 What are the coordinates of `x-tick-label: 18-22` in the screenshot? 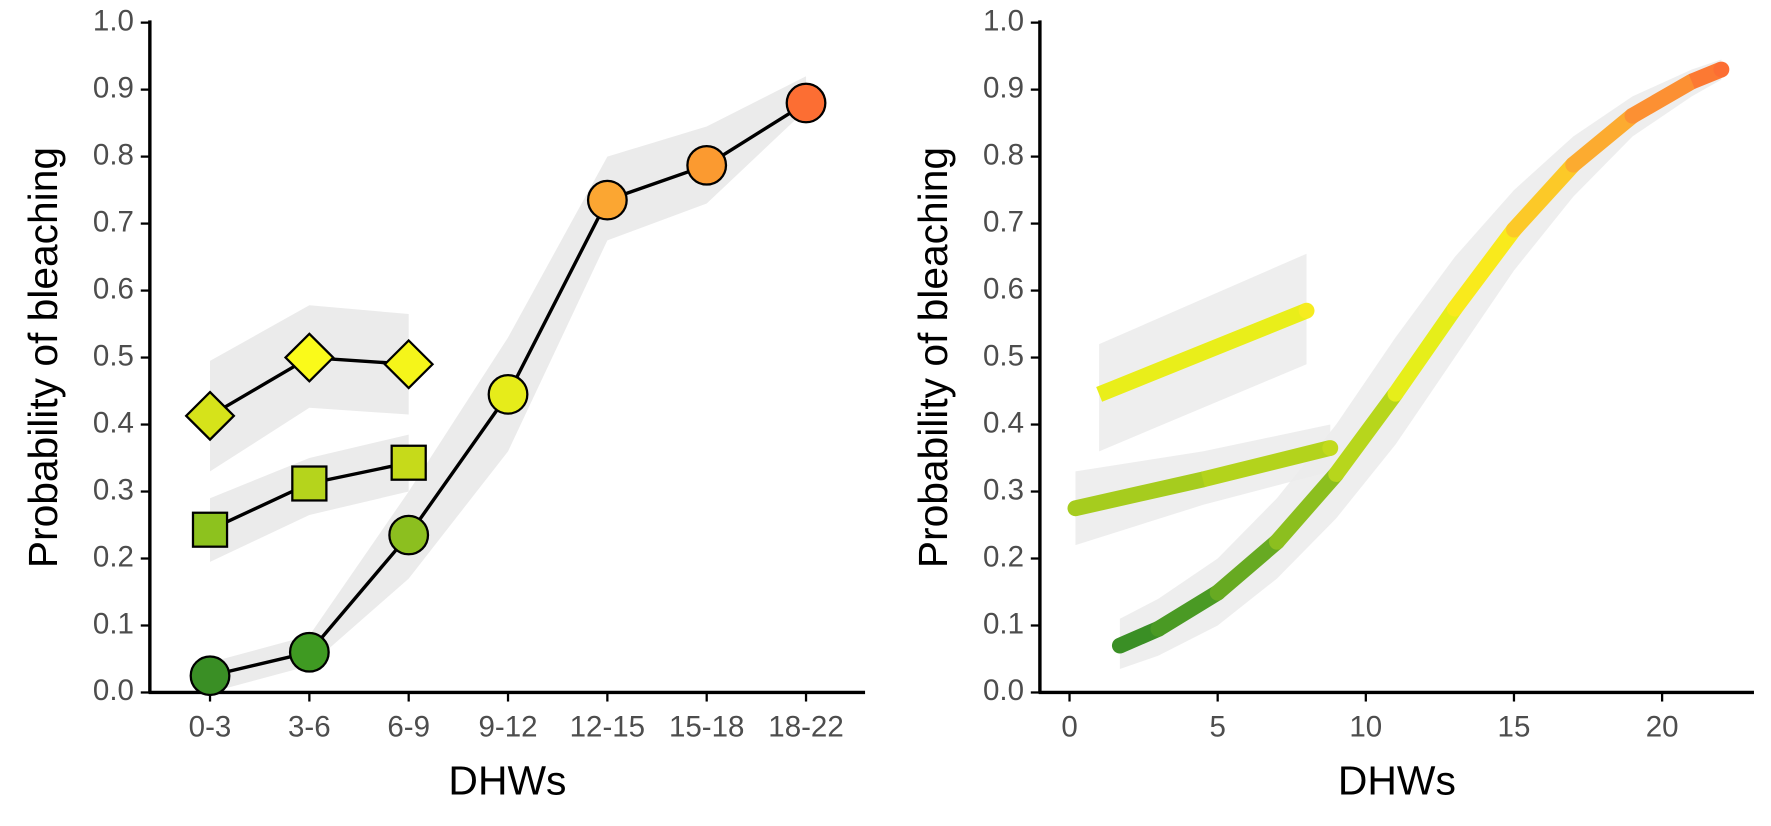 It's located at (805, 727).